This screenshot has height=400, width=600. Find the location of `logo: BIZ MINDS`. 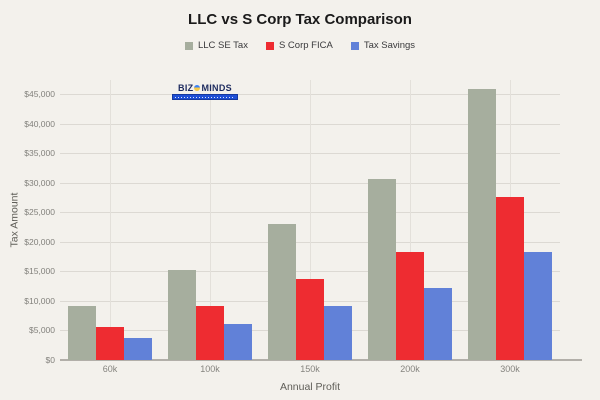

logo: BIZ MINDS is located at coordinates (205, 91).